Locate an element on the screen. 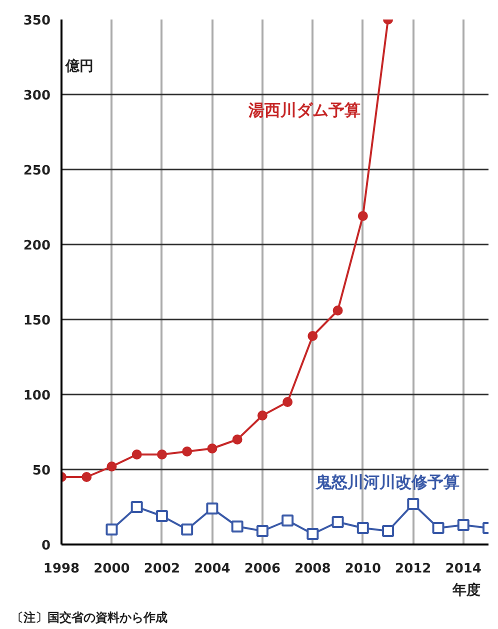 This screenshot has width=498, height=629. y-tick-label: 0 is located at coordinates (45, 546).